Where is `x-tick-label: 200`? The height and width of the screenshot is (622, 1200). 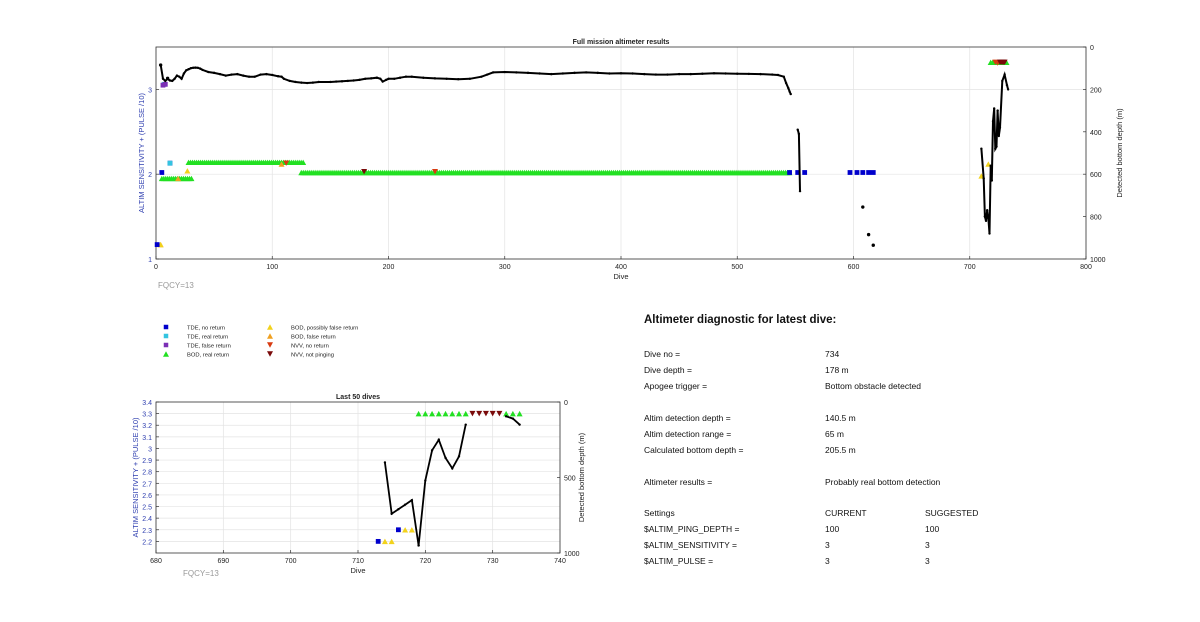
x-tick-label: 200 is located at coordinates (389, 267).